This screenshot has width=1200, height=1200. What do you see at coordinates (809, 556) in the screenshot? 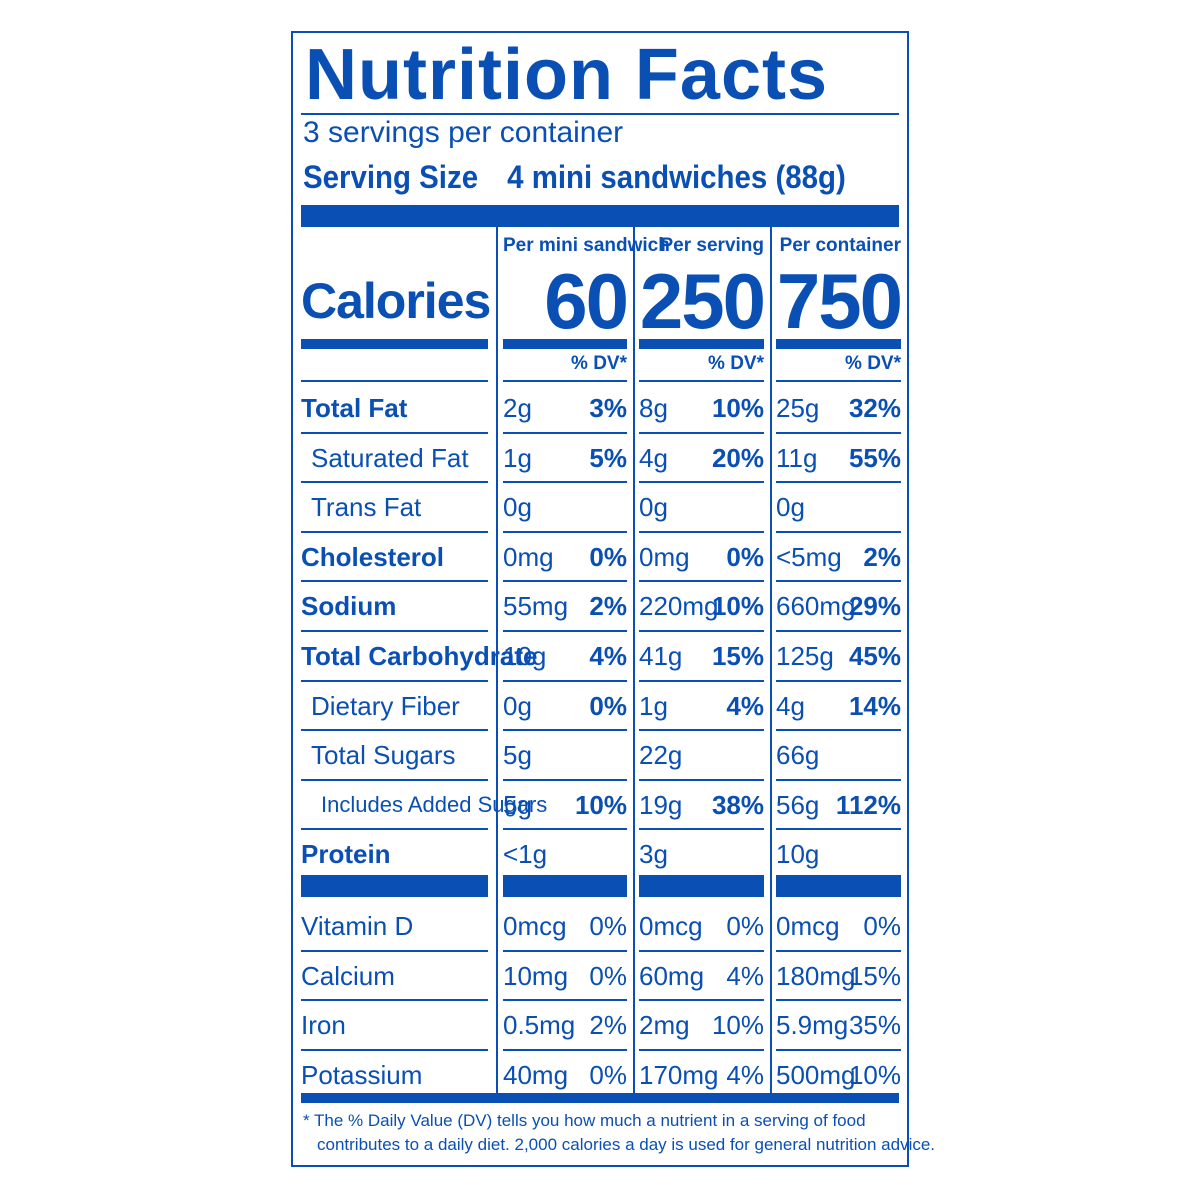
I see `nutrient-amount: <5mg` at bounding box center [809, 556].